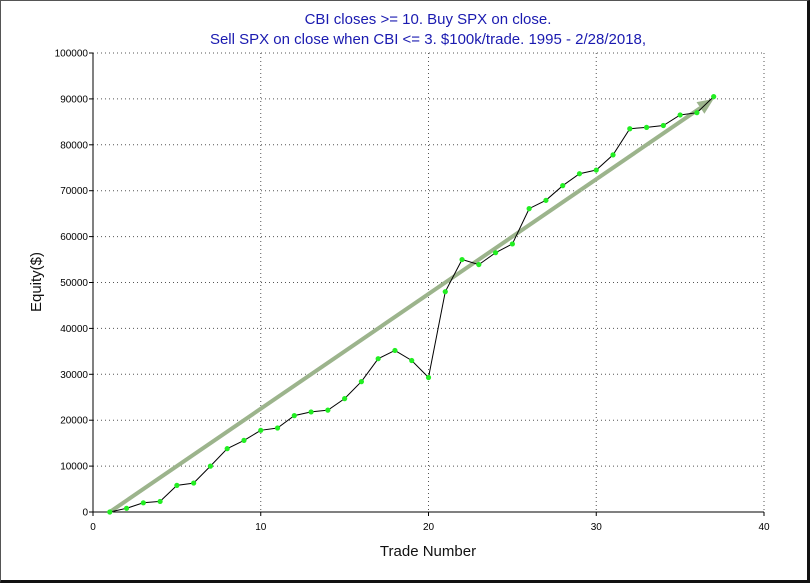 The width and height of the screenshot is (810, 583). What do you see at coordinates (74, 283) in the screenshot?
I see `y-tick-label: 50000` at bounding box center [74, 283].